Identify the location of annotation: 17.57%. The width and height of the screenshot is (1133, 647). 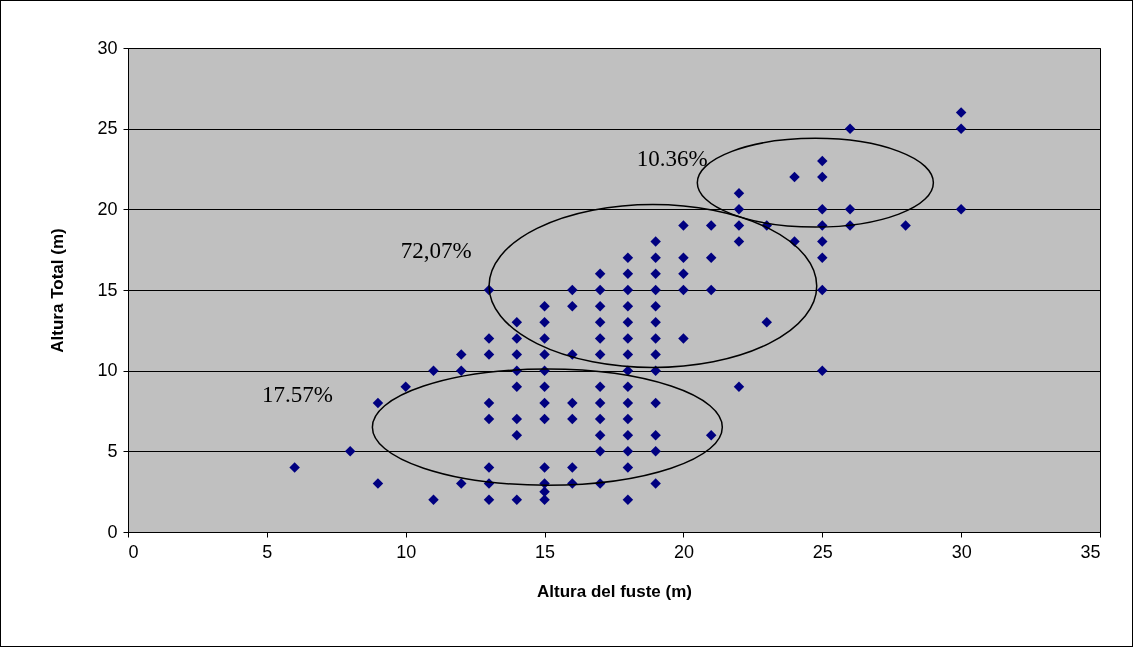
(297, 394).